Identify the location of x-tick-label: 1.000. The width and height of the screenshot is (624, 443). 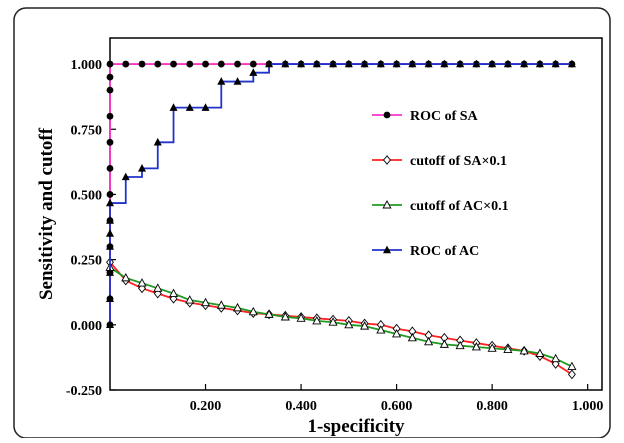
(588, 406).